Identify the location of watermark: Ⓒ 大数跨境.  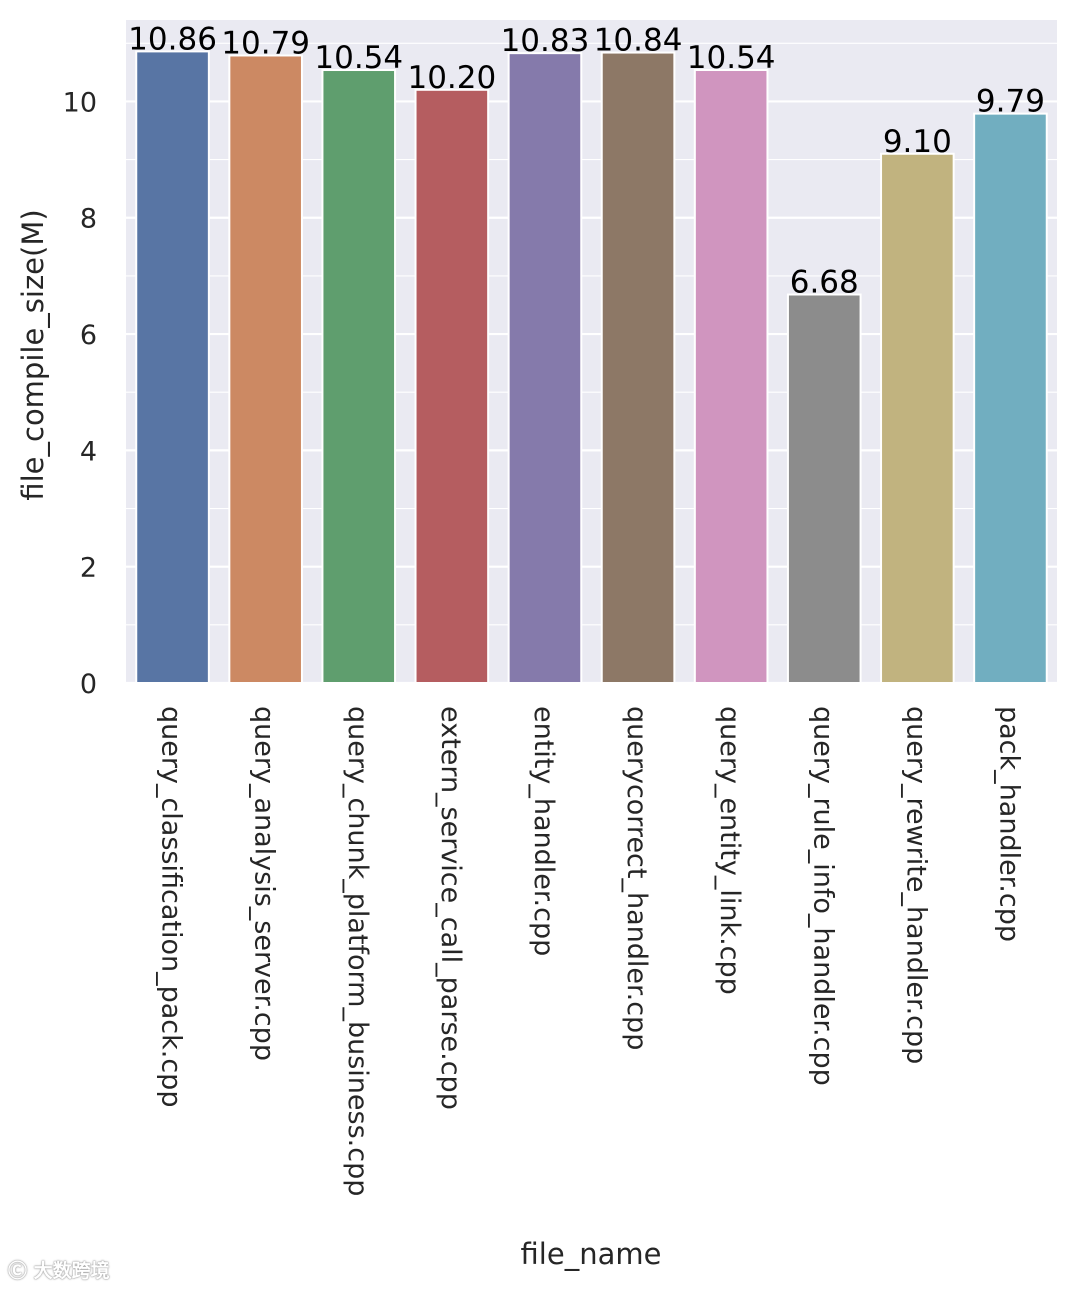
(59, 1269).